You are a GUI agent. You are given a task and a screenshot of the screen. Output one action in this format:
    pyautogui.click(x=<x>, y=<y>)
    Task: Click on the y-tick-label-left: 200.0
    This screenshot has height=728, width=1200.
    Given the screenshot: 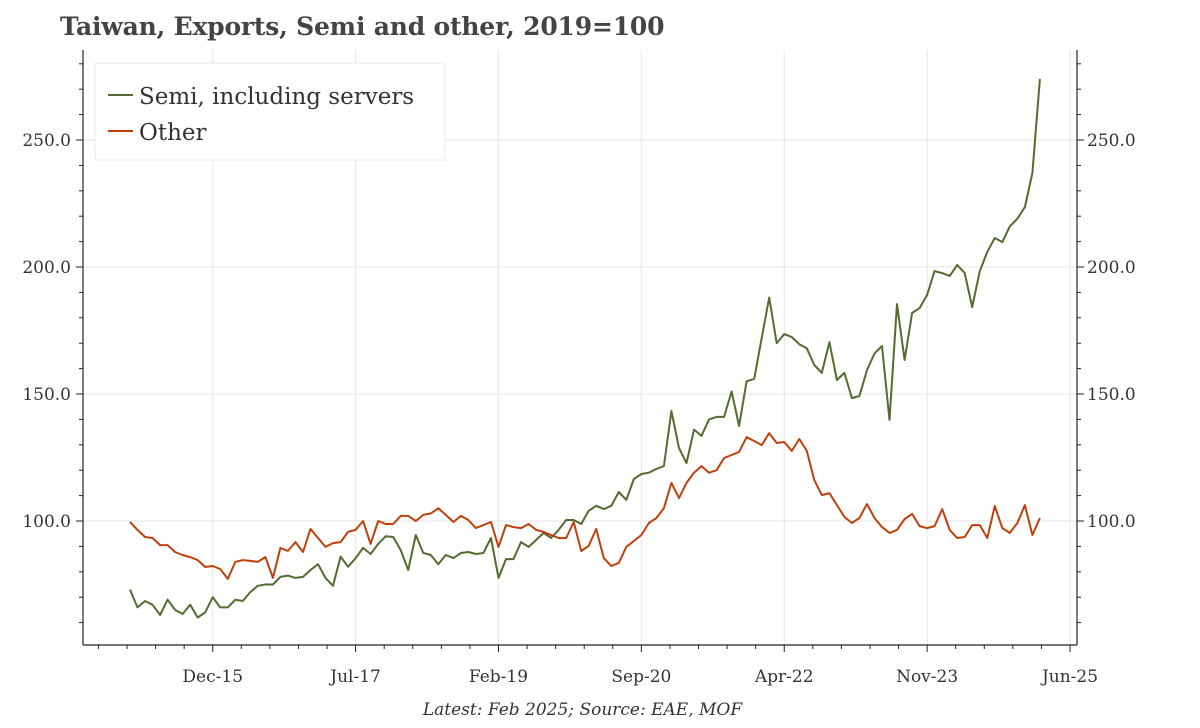 What is the action you would take?
    pyautogui.click(x=46, y=268)
    